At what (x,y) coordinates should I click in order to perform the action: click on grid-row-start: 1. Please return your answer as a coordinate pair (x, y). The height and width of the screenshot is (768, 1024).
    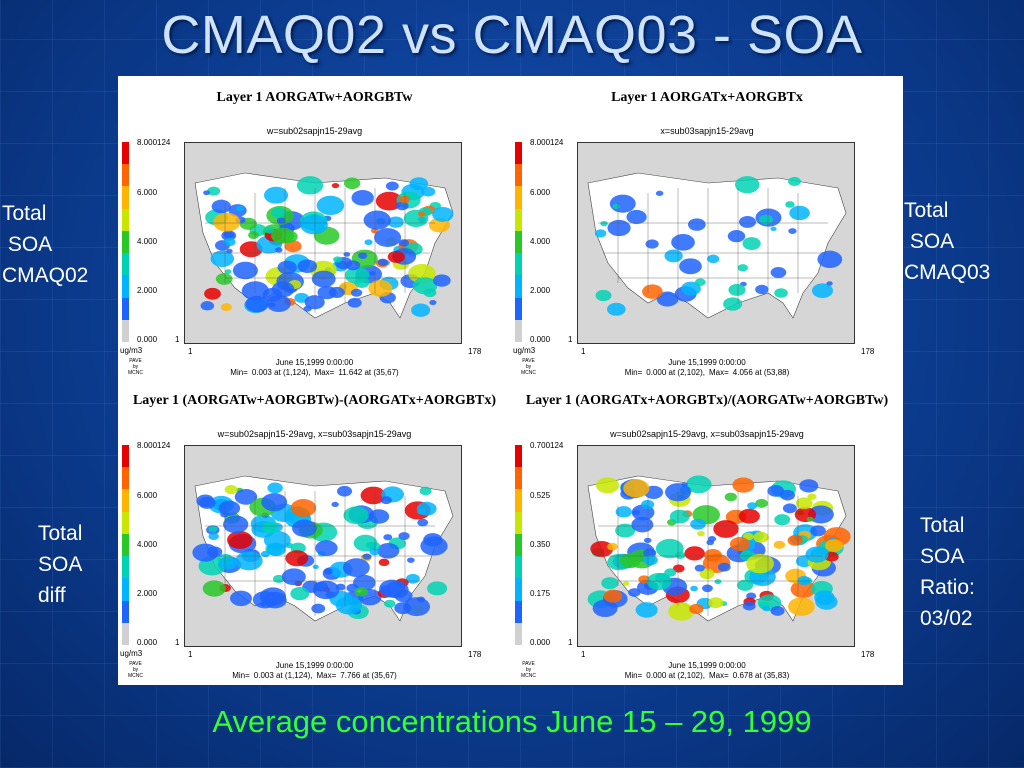
    Looking at the image, I should click on (177, 642).